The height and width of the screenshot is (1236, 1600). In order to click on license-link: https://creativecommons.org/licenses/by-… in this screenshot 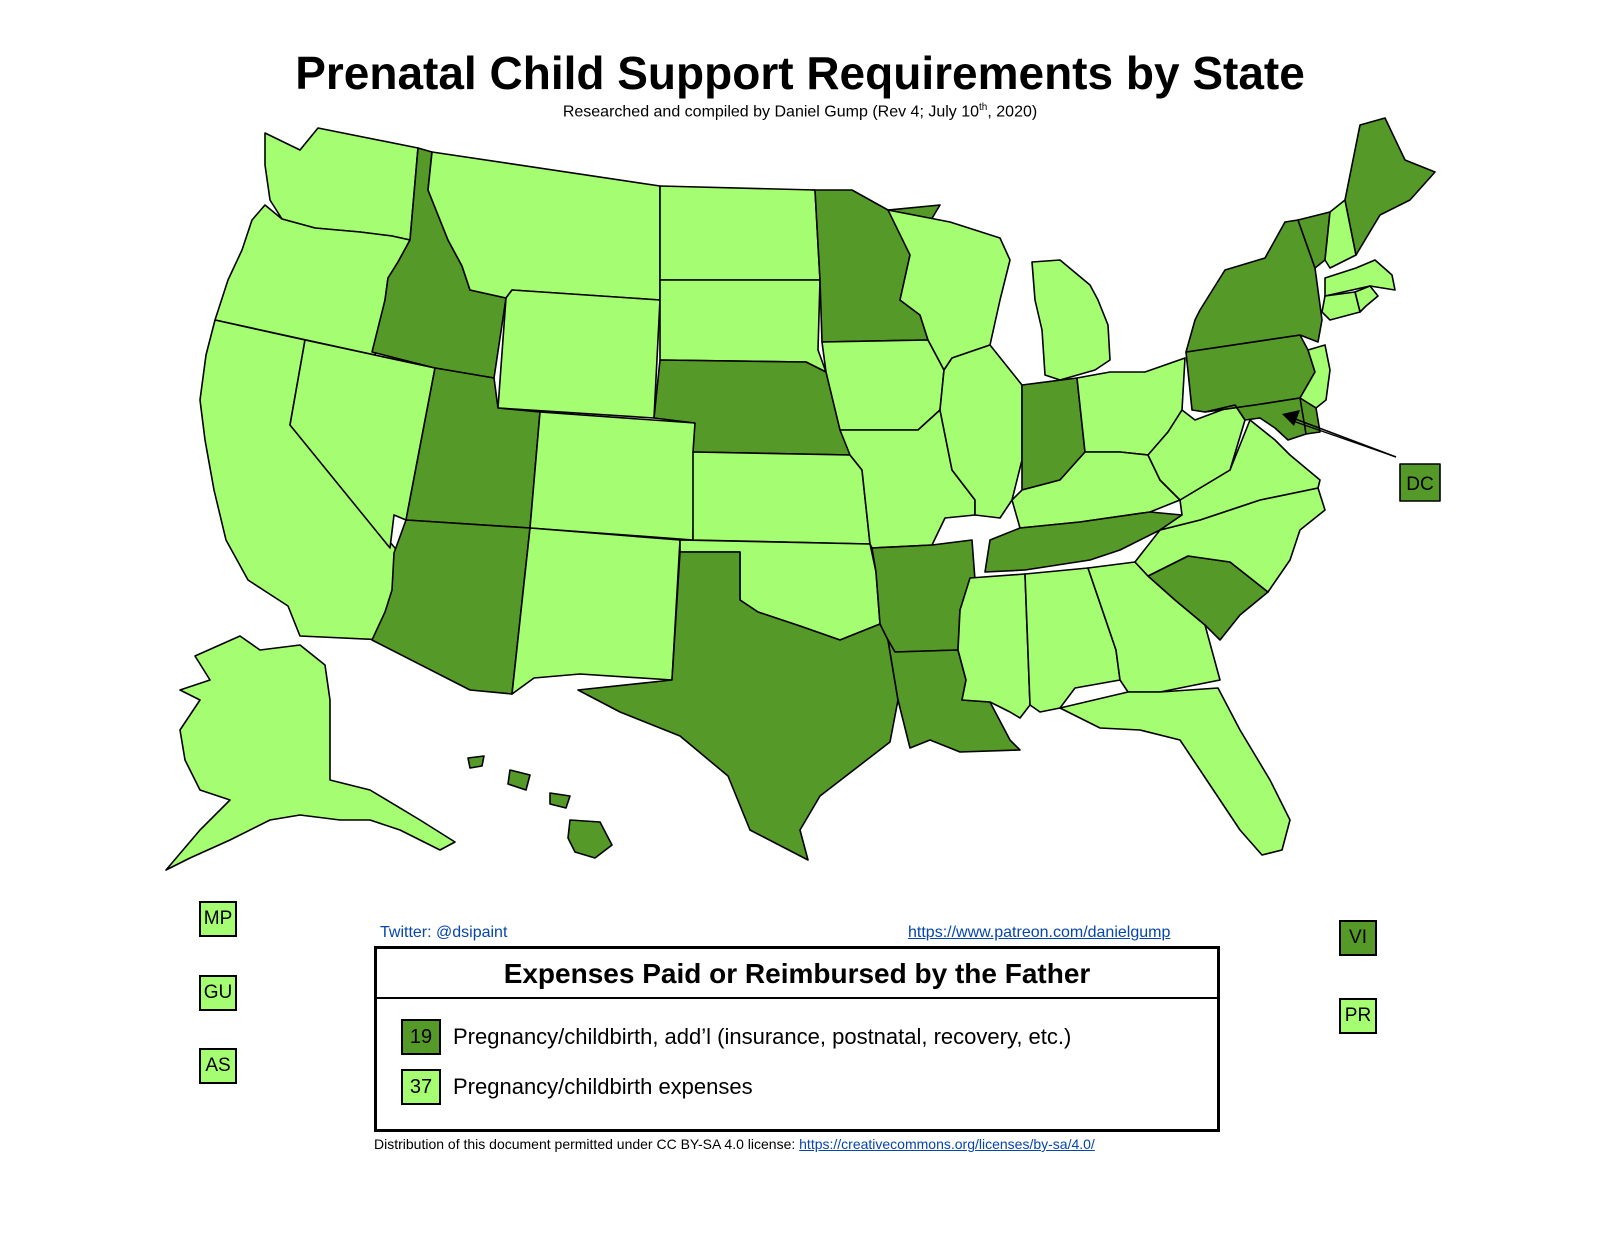, I will do `click(947, 1144)`.